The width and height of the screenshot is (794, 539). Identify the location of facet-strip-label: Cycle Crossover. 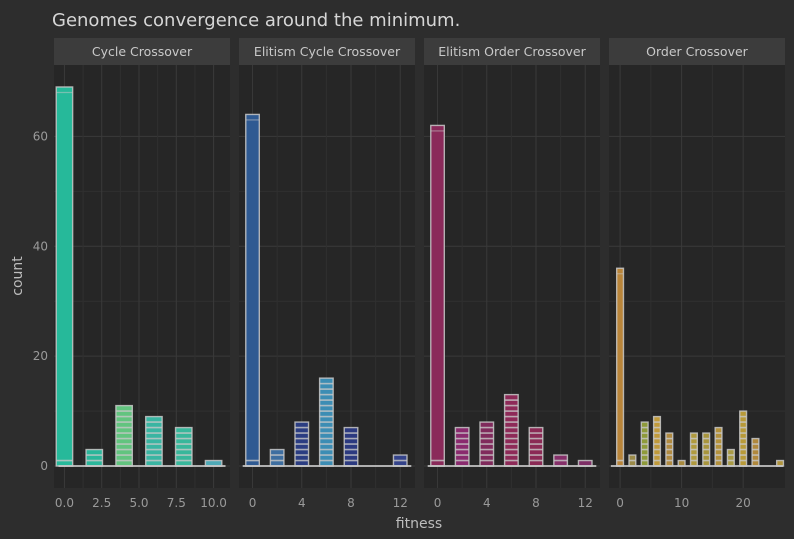
(142, 51).